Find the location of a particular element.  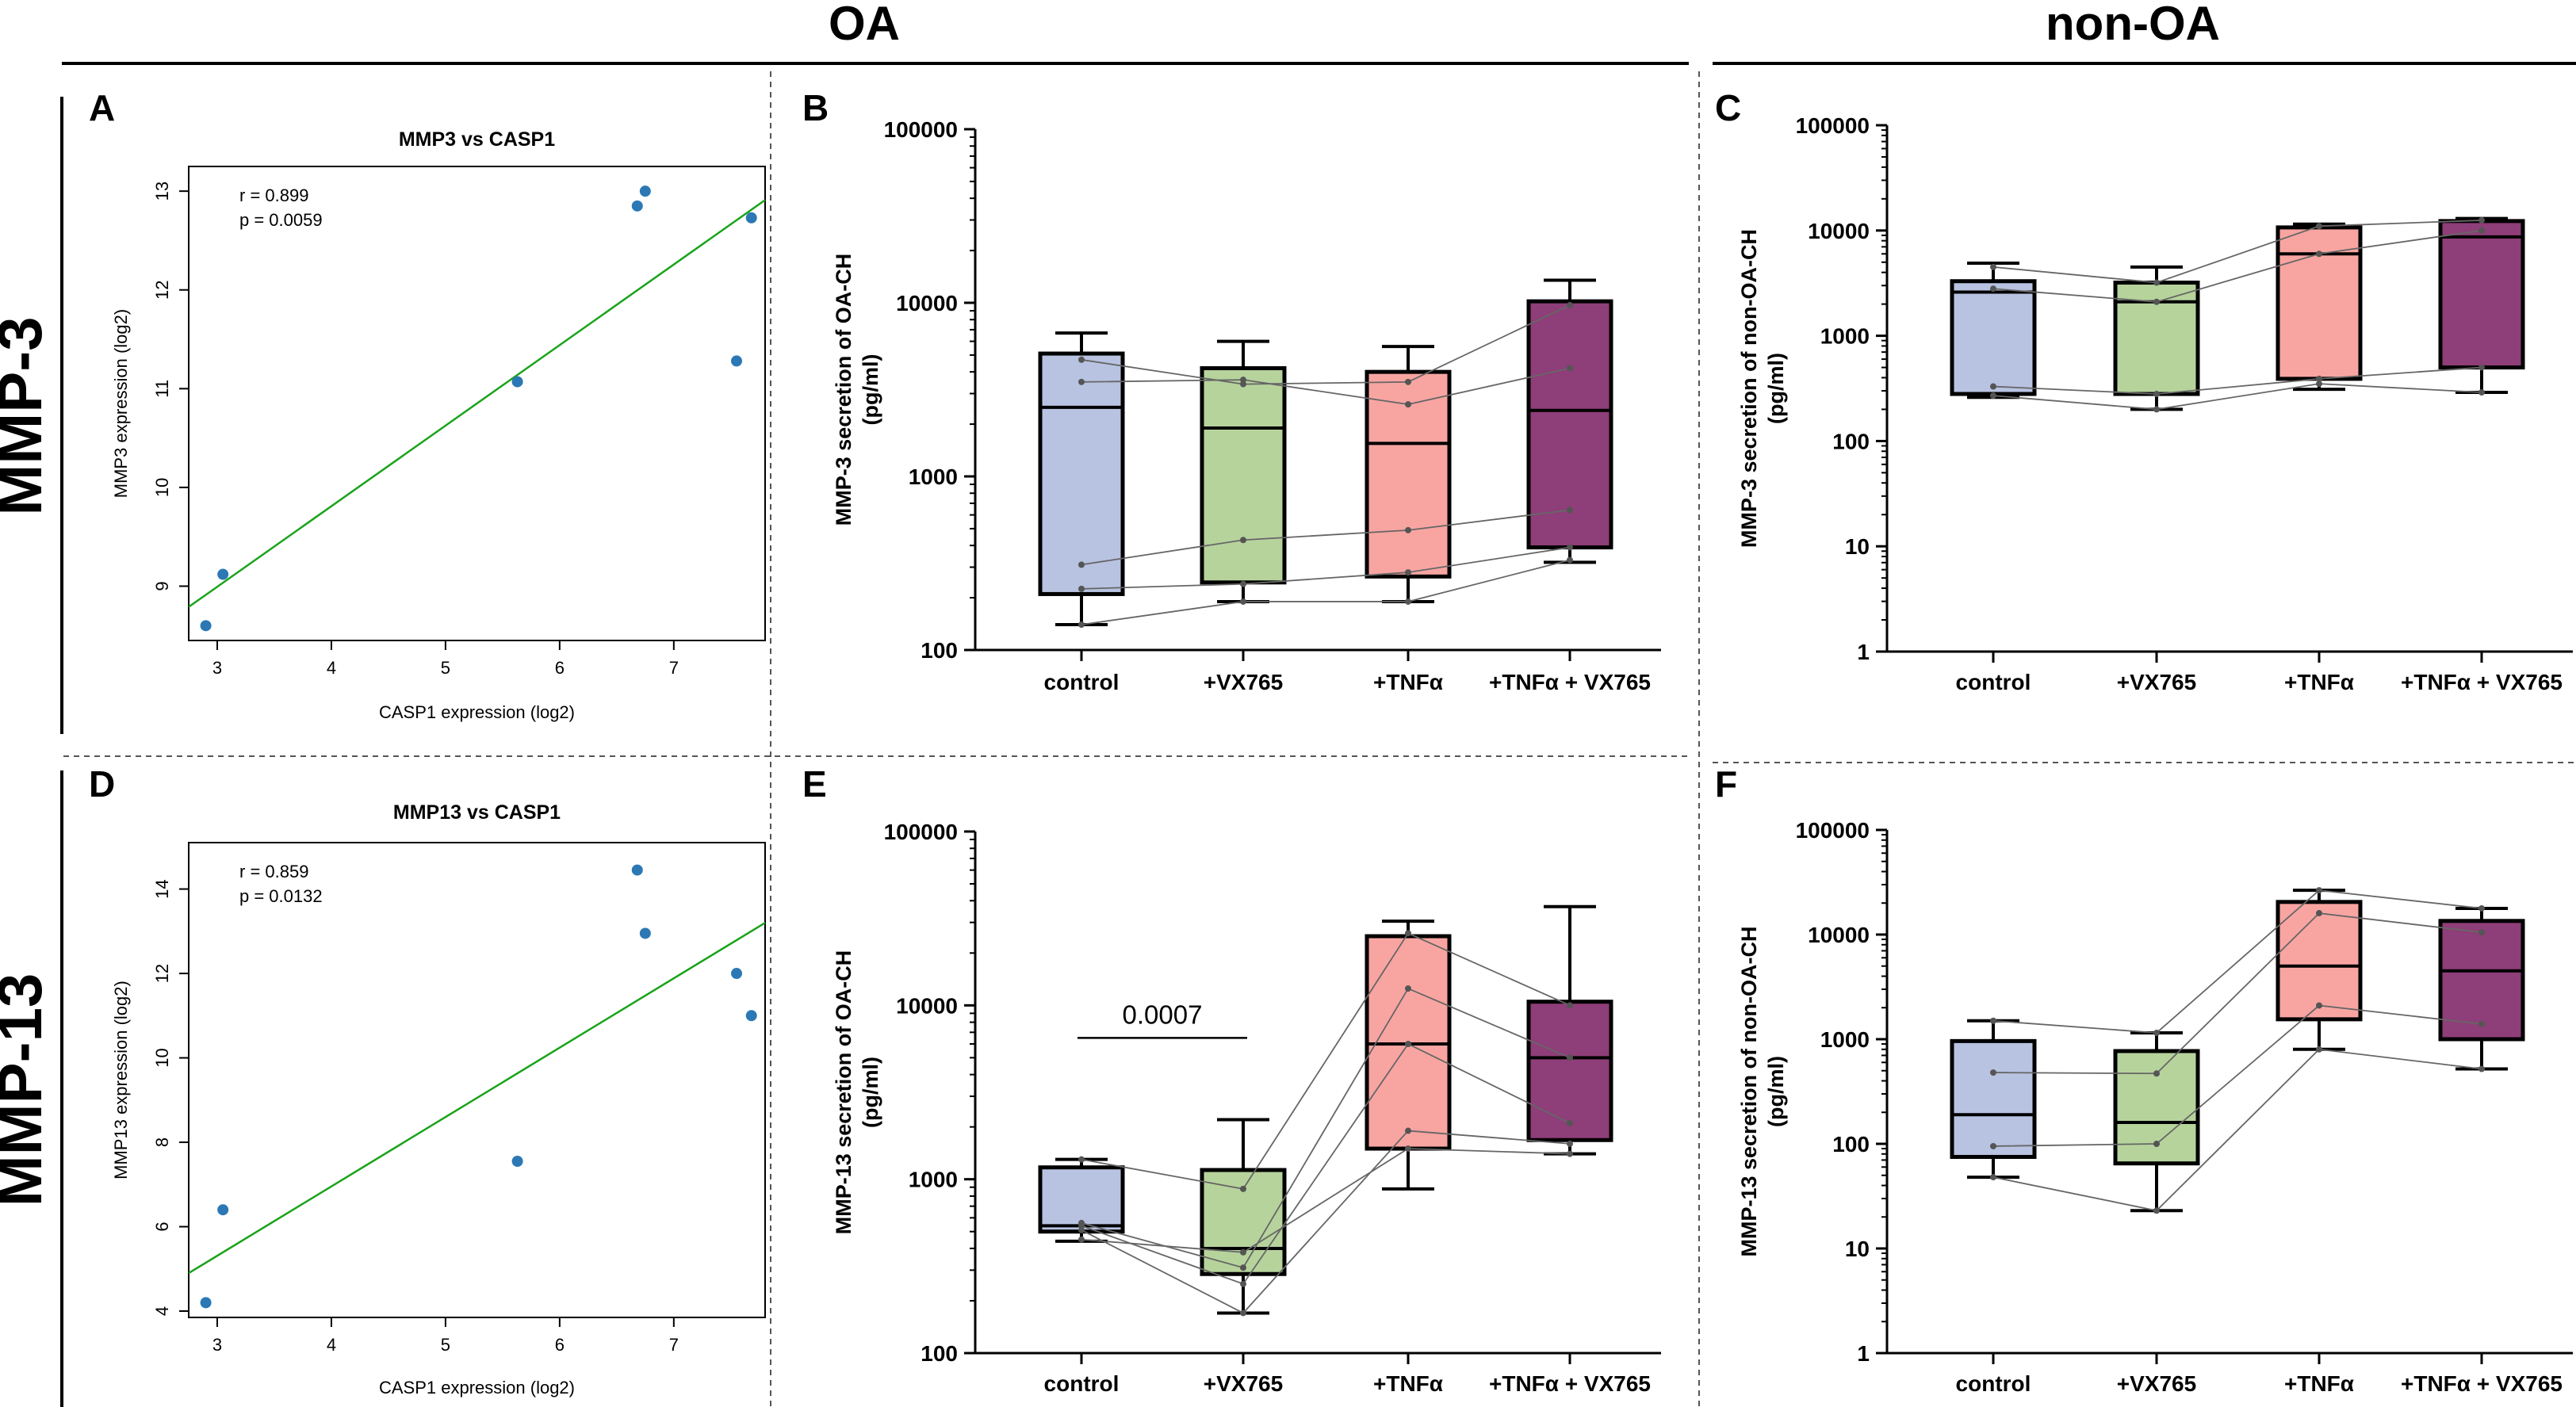

stats-text: p = 0.0059 is located at coordinates (281, 220).